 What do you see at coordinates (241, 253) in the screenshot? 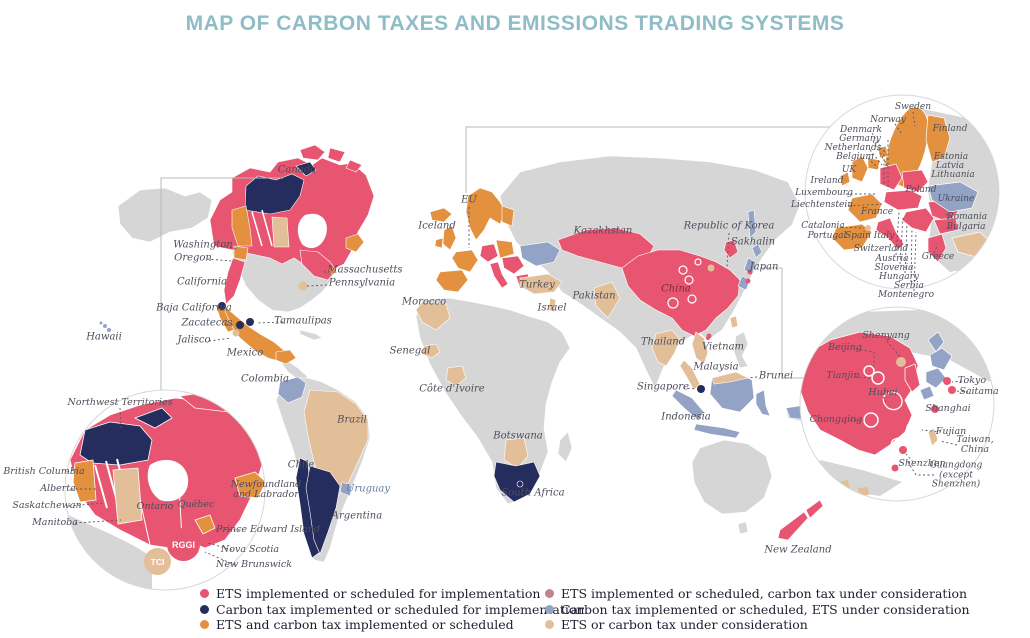
I see `region-washington` at bounding box center [241, 253].